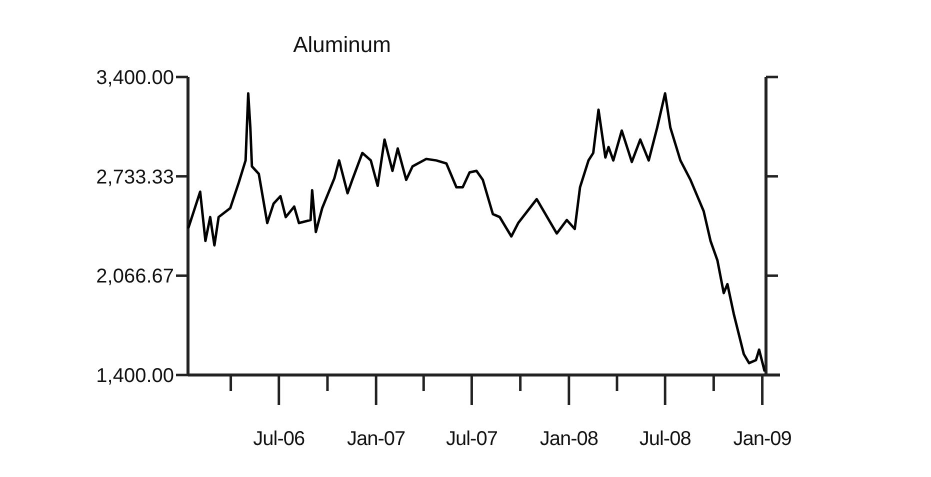 The height and width of the screenshot is (477, 931). I want to click on x-tick-label: Jul-08, so click(665, 439).